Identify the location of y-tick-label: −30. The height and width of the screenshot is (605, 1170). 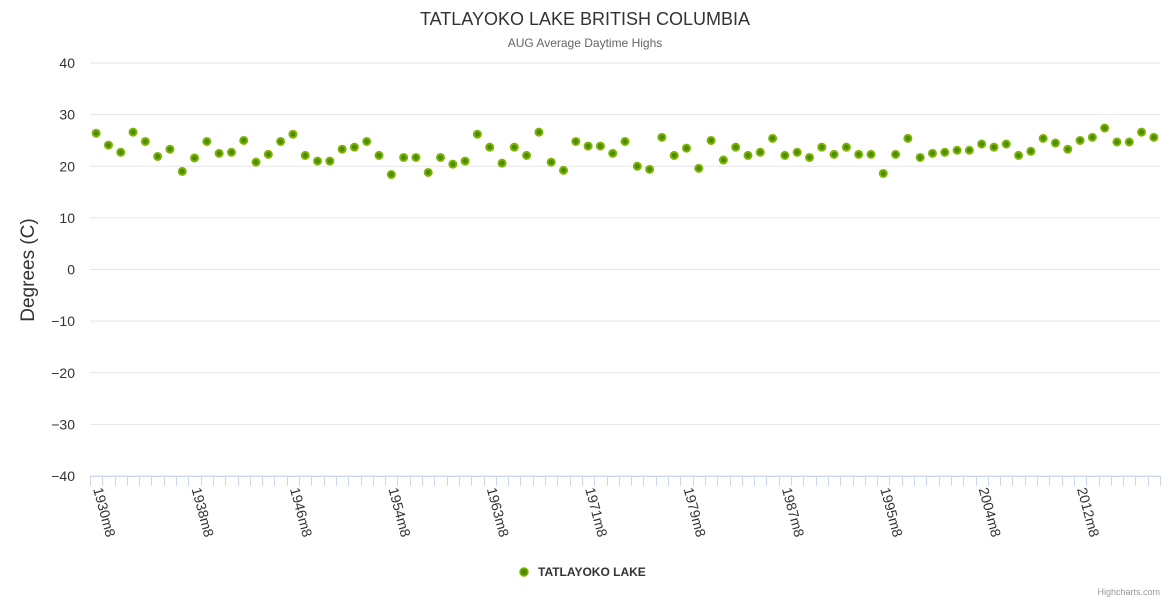
(63, 424).